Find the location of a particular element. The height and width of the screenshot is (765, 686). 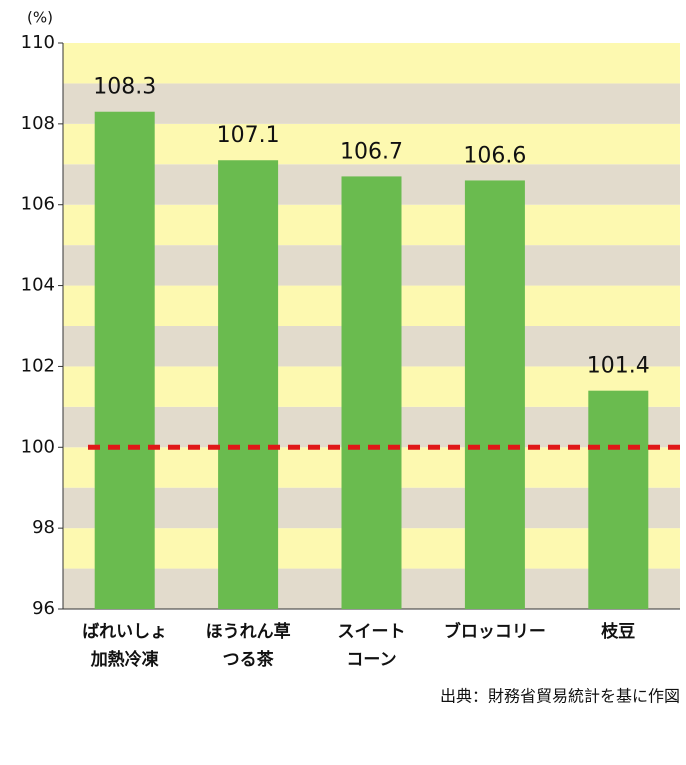

x-tick-label: ばれいしょ is located at coordinates (124, 632).